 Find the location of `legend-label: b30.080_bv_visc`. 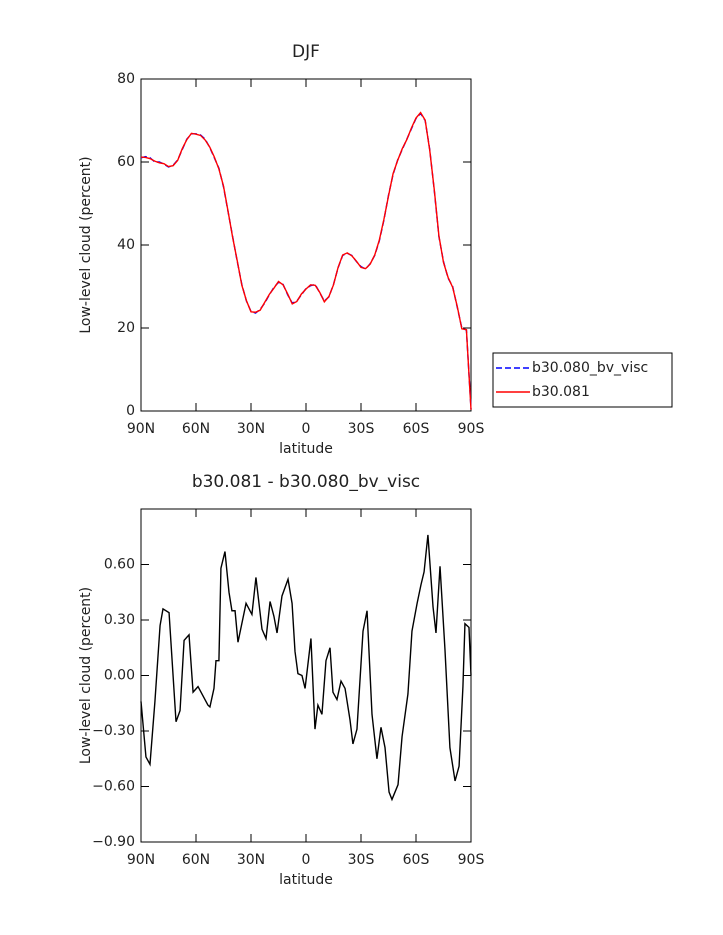

legend-label: b30.080_bv_visc is located at coordinates (590, 368).